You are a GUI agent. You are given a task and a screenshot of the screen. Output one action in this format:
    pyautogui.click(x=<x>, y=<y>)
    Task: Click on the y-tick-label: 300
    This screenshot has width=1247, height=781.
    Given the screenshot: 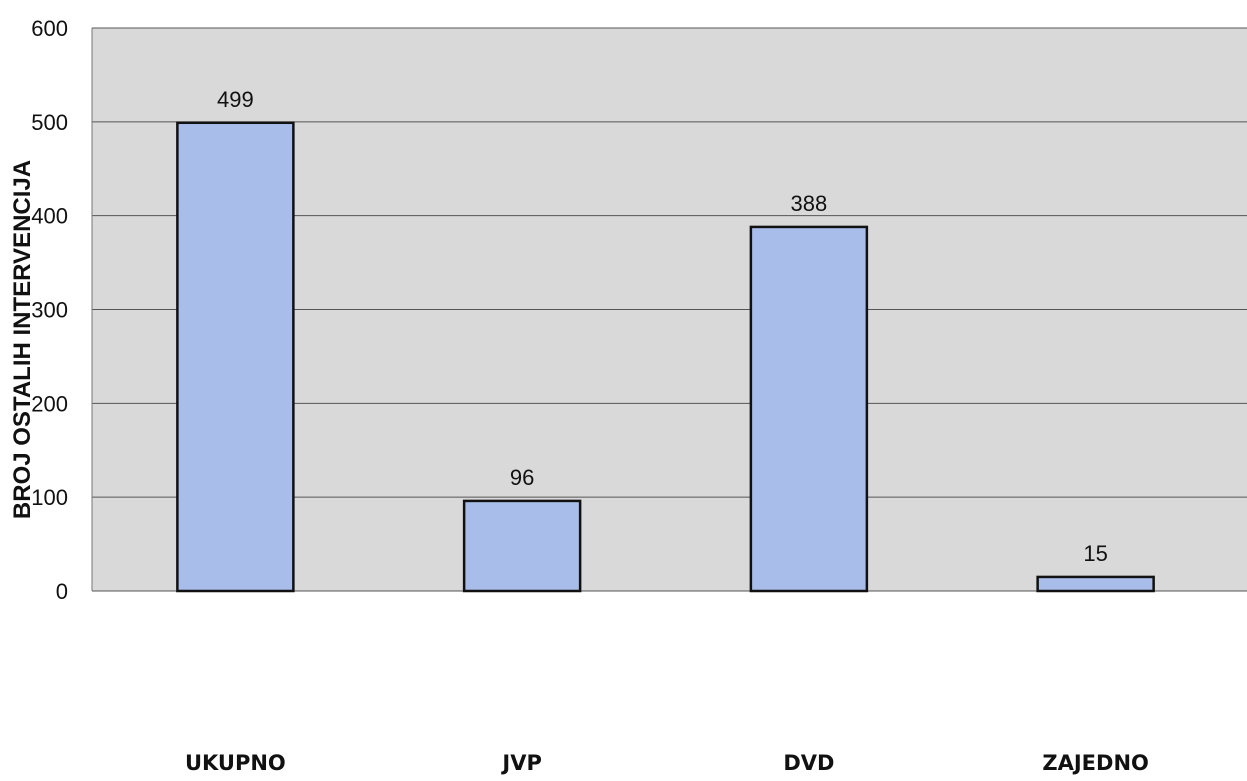 What is the action you would take?
    pyautogui.click(x=49, y=310)
    